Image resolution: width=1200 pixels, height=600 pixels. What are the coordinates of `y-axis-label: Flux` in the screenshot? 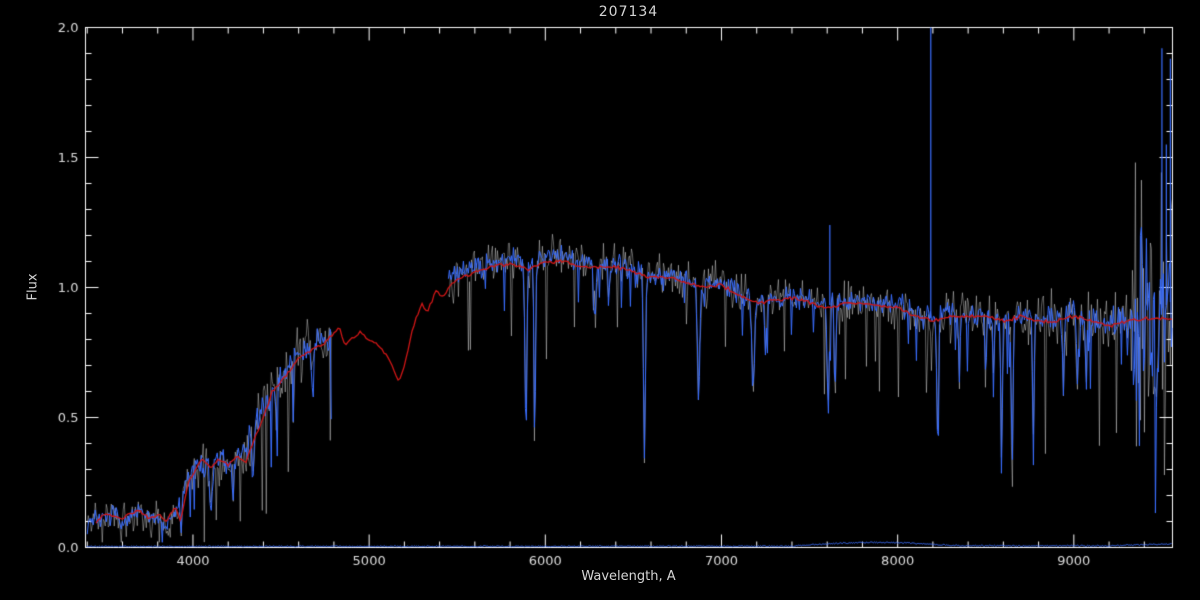 It's located at (33, 287).